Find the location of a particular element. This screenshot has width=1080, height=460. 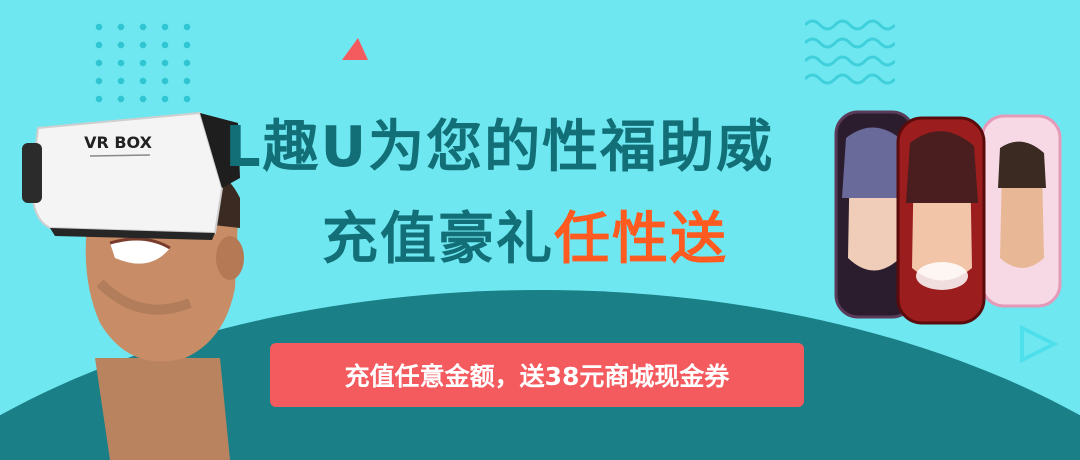

headline-line-1: L趣U为您的性福助威 is located at coordinates (500, 147).